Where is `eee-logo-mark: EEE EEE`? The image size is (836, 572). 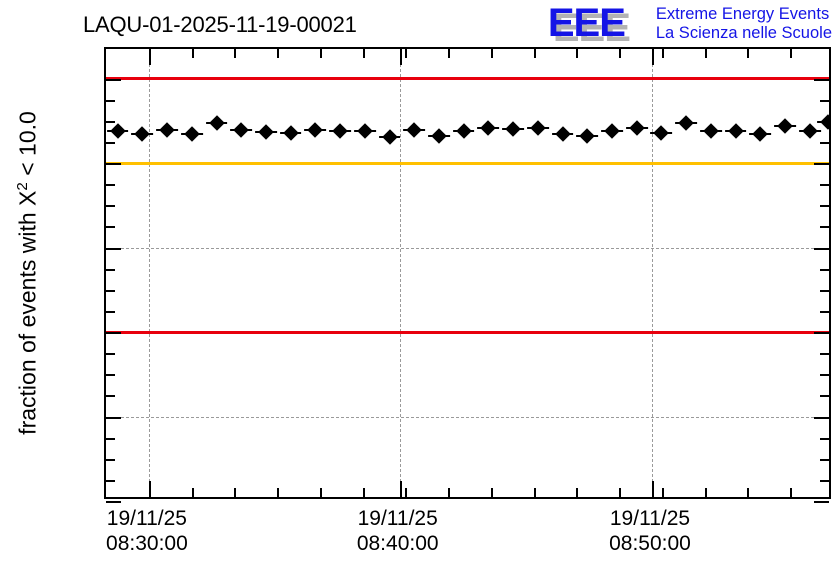
eee-logo-mark: EEE EEE is located at coordinates (599, 24).